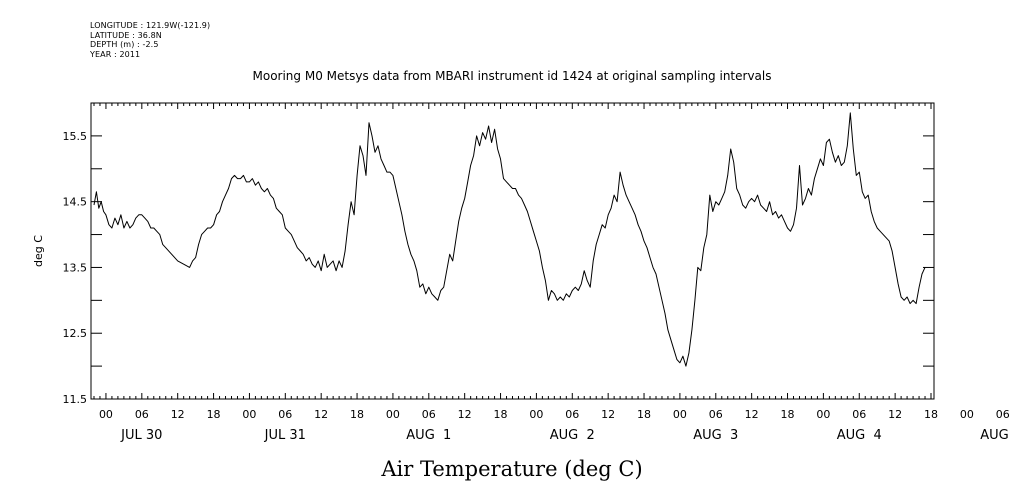 This screenshot has width=1009, height=504. I want to click on x-day-label: AUG 5, so click(994, 435).